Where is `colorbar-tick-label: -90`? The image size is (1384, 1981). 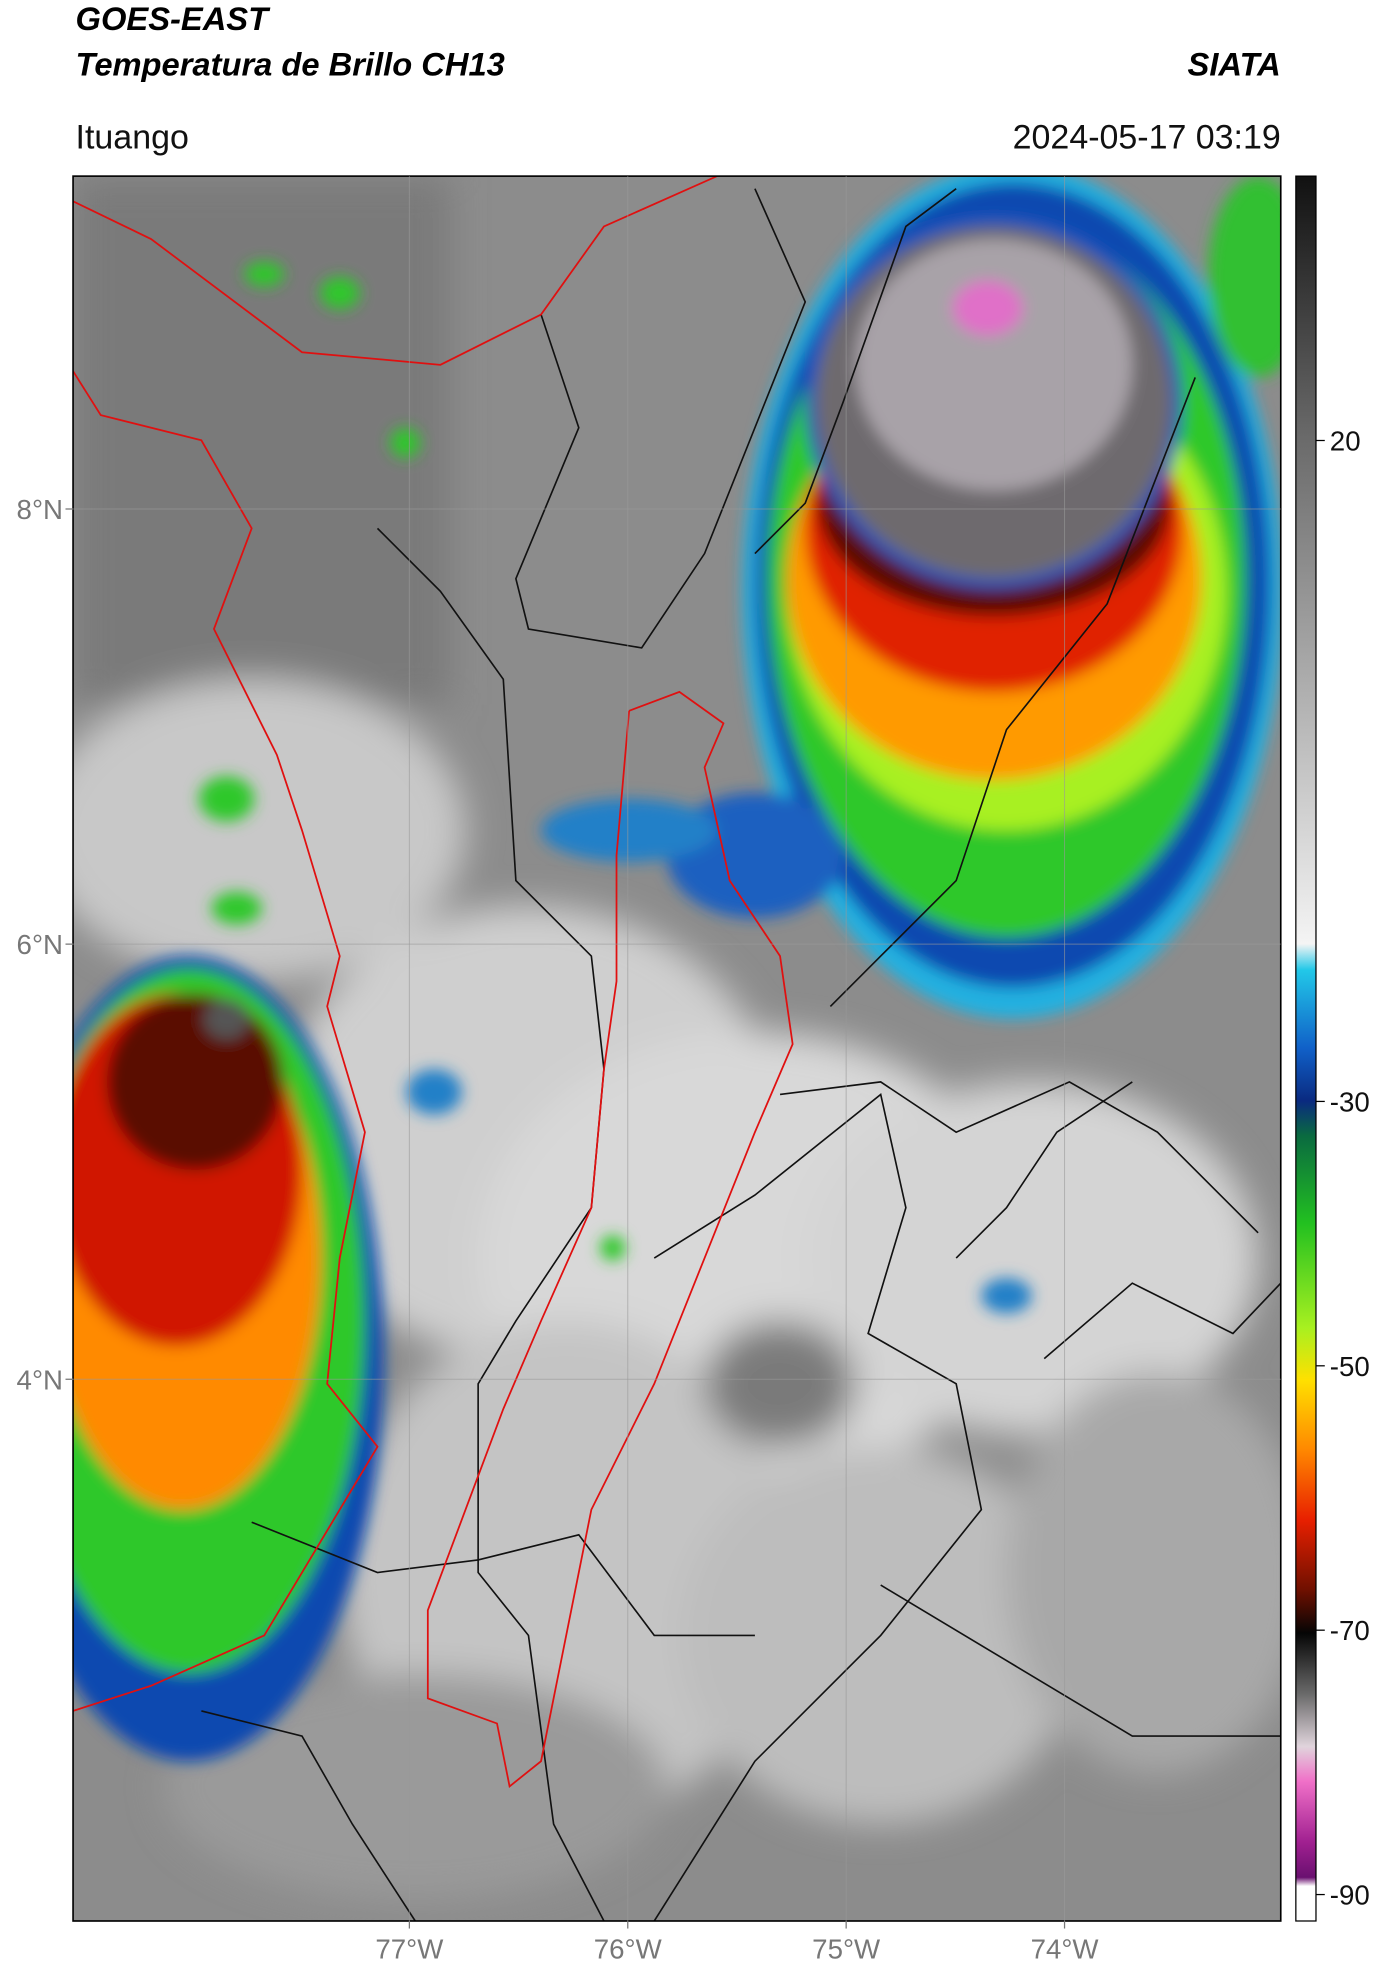
colorbar-tick-label: -90 is located at coordinates (1350, 1895).